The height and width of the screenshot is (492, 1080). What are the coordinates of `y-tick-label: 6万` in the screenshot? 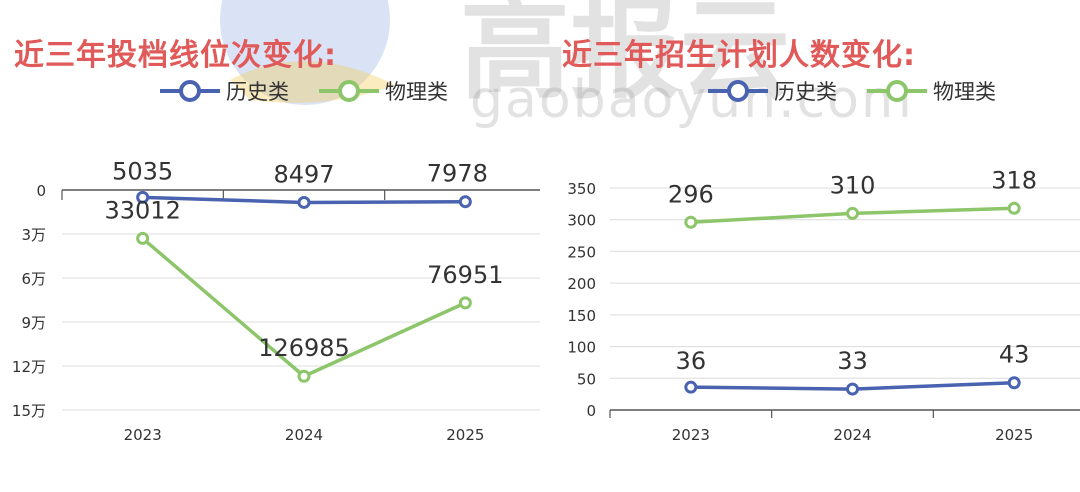 It's located at (33, 279).